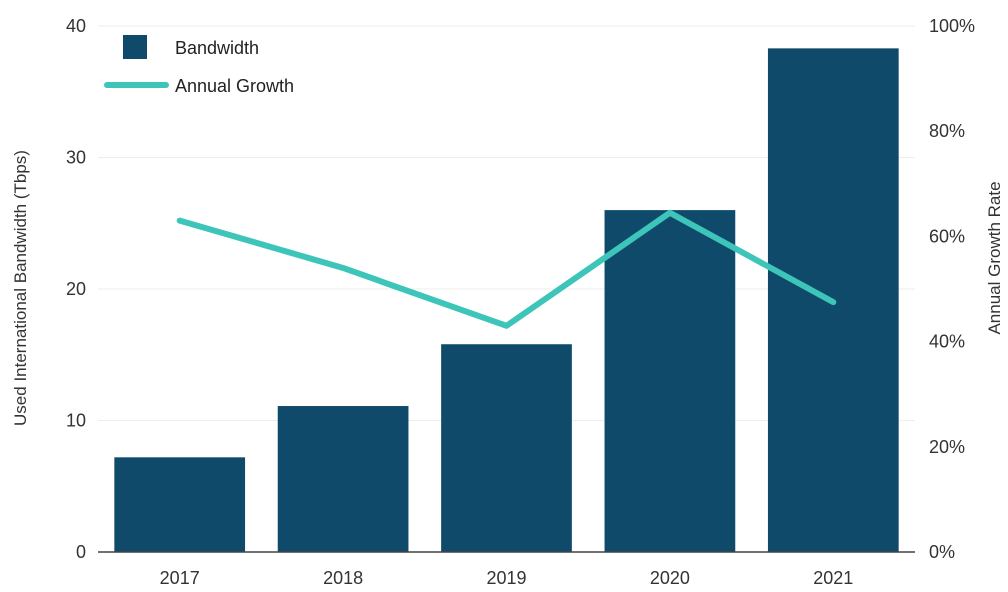 This screenshot has height=592, width=1008. What do you see at coordinates (947, 236) in the screenshot?
I see `y-tick-label-right: 60%` at bounding box center [947, 236].